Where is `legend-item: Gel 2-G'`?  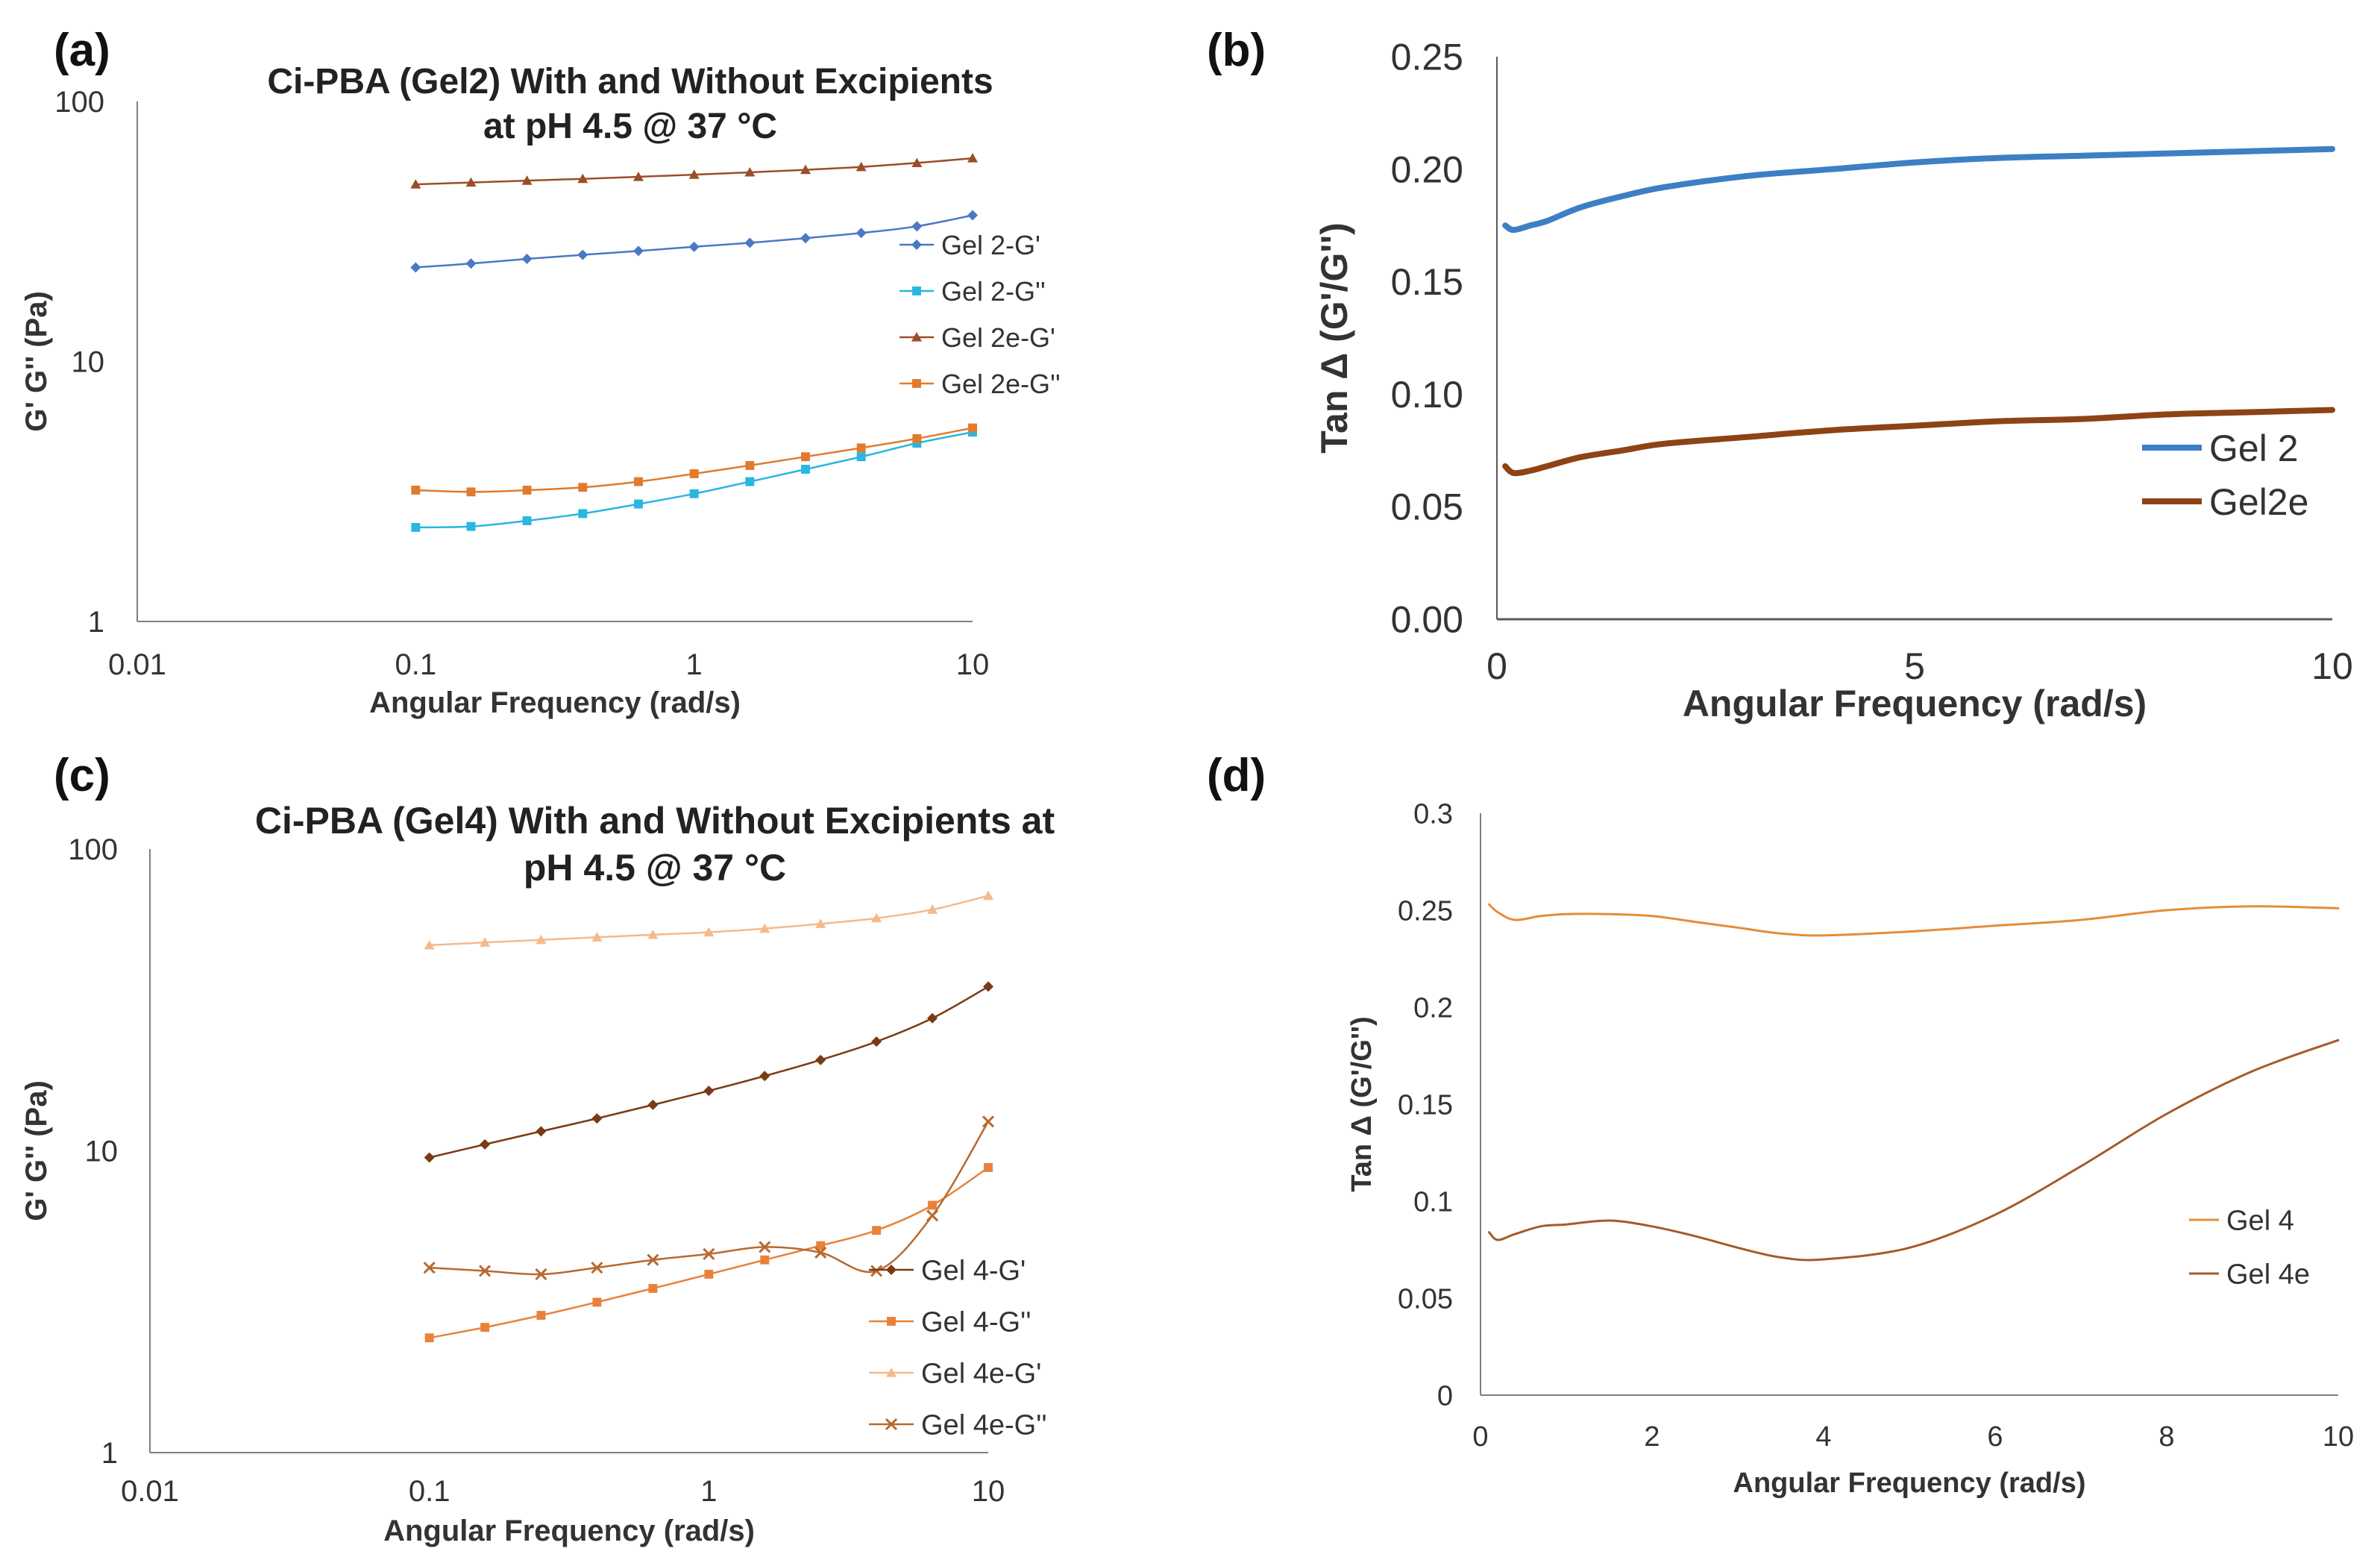 legend-item: Gel 2-G' is located at coordinates (969, 245).